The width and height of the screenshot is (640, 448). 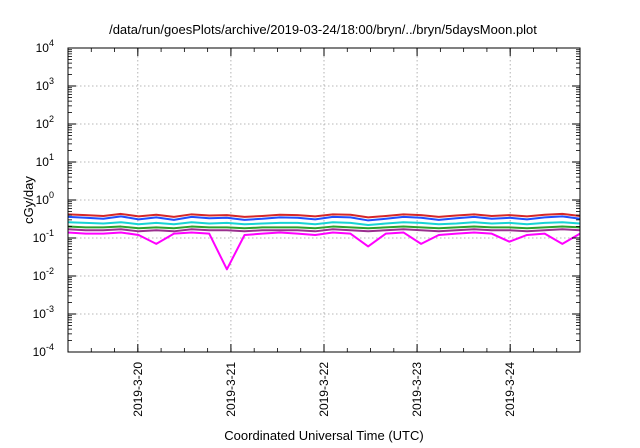 I want to click on y-tick-label: 10⁻¹, so click(x=43, y=236).